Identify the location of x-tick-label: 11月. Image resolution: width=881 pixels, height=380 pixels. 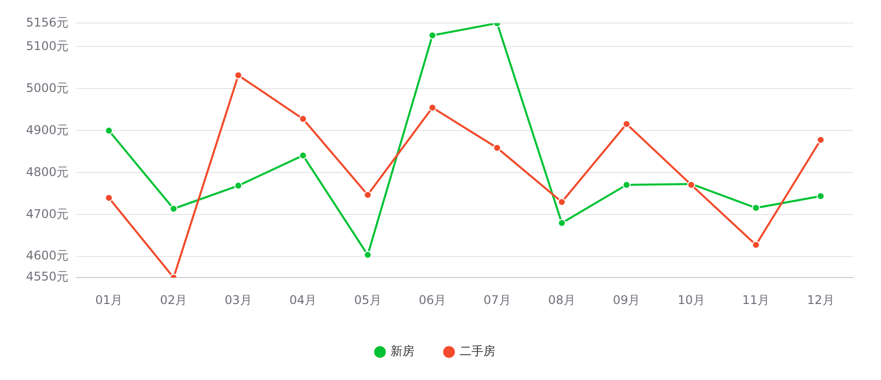
(756, 299).